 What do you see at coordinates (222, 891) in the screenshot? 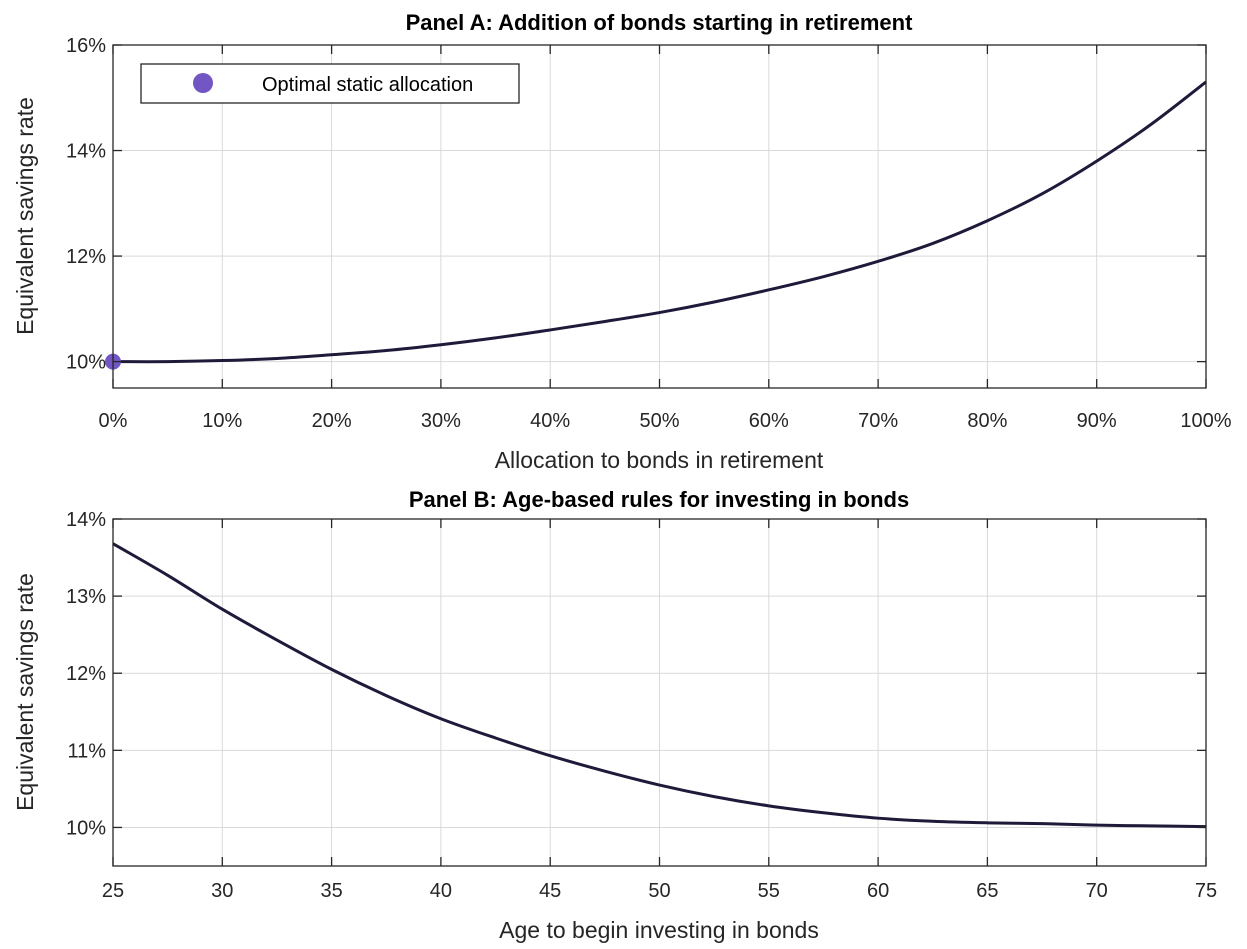
I see `panel-b-x-tick-label: 30` at bounding box center [222, 891].